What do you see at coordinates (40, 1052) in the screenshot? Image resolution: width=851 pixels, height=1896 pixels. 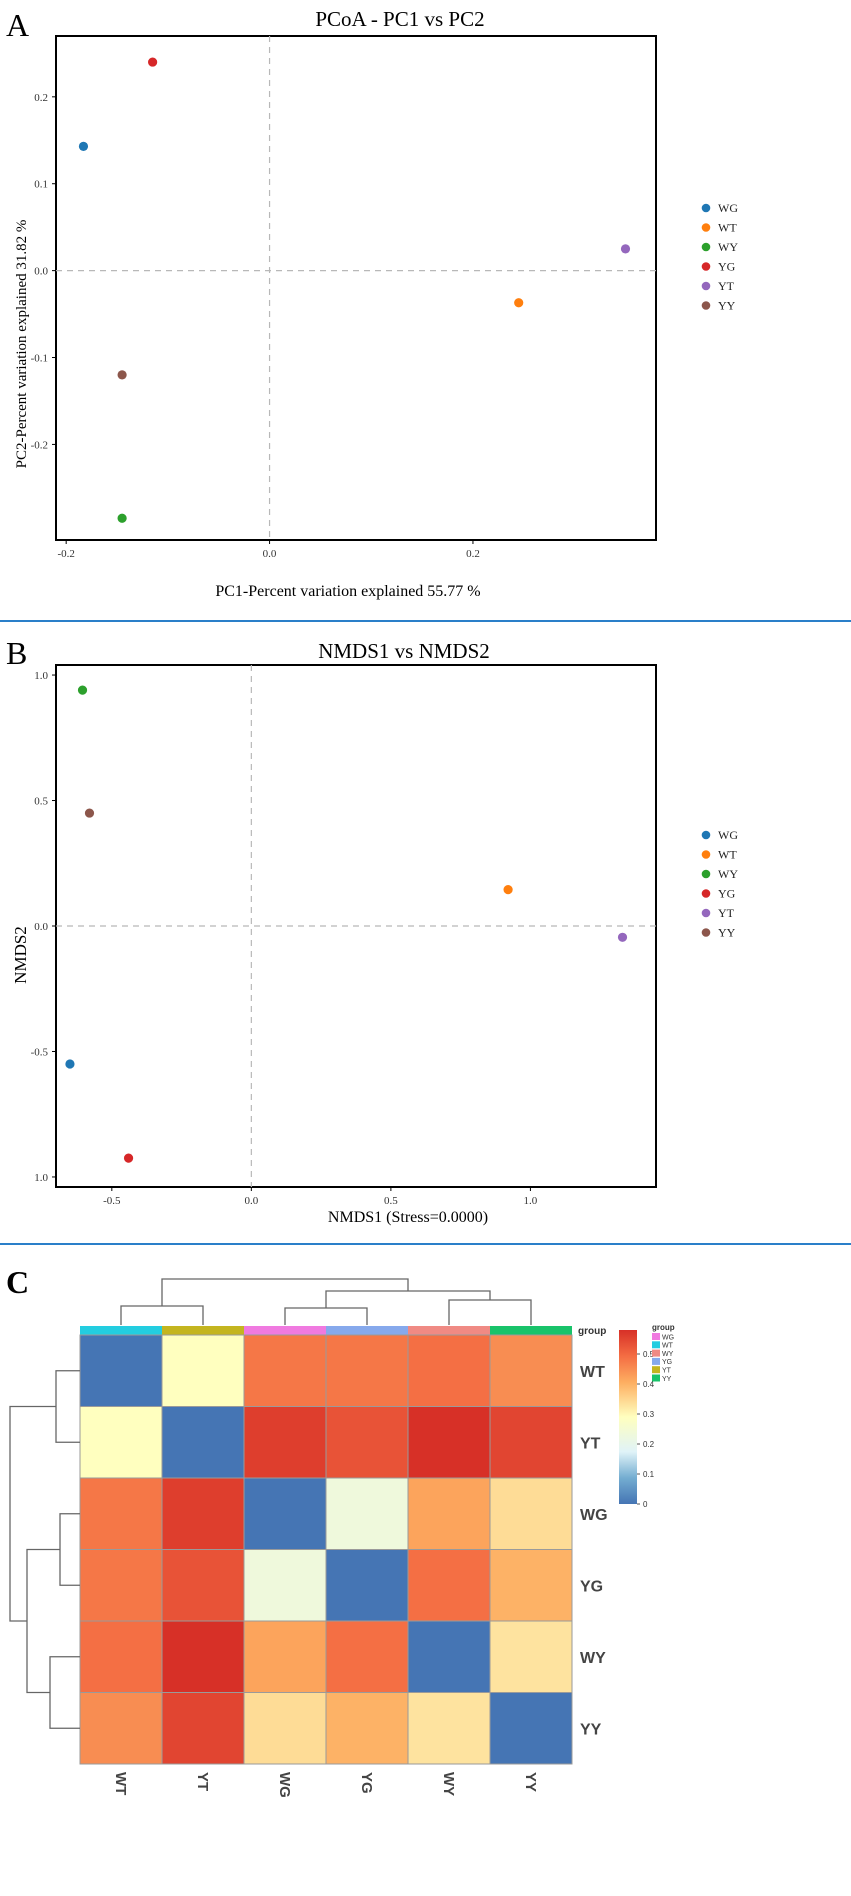 I see `nmds-y-tick-label: -0.5` at bounding box center [40, 1052].